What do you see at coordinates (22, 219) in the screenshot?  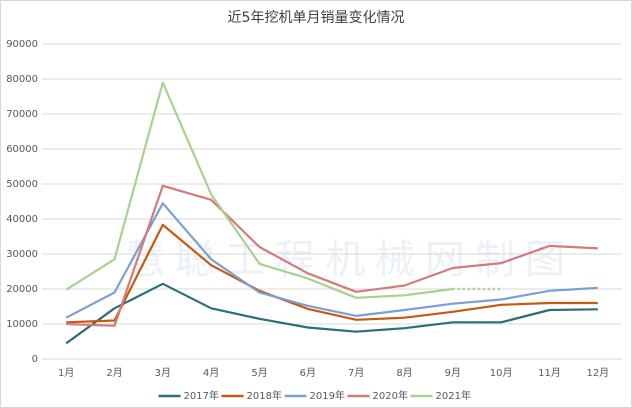 I see `y-tick-label: 40000` at bounding box center [22, 219].